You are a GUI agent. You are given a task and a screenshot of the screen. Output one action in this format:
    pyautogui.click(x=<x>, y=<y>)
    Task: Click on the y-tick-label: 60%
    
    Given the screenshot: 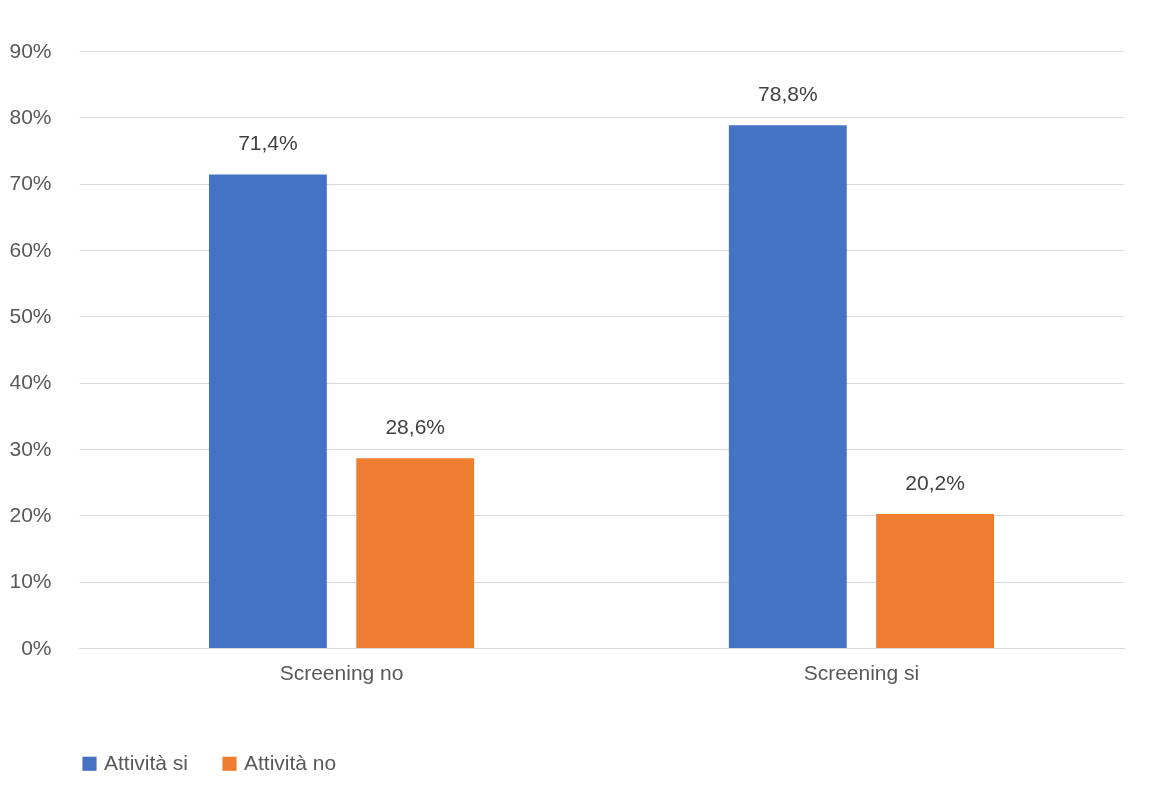 What is the action you would take?
    pyautogui.click(x=30, y=249)
    